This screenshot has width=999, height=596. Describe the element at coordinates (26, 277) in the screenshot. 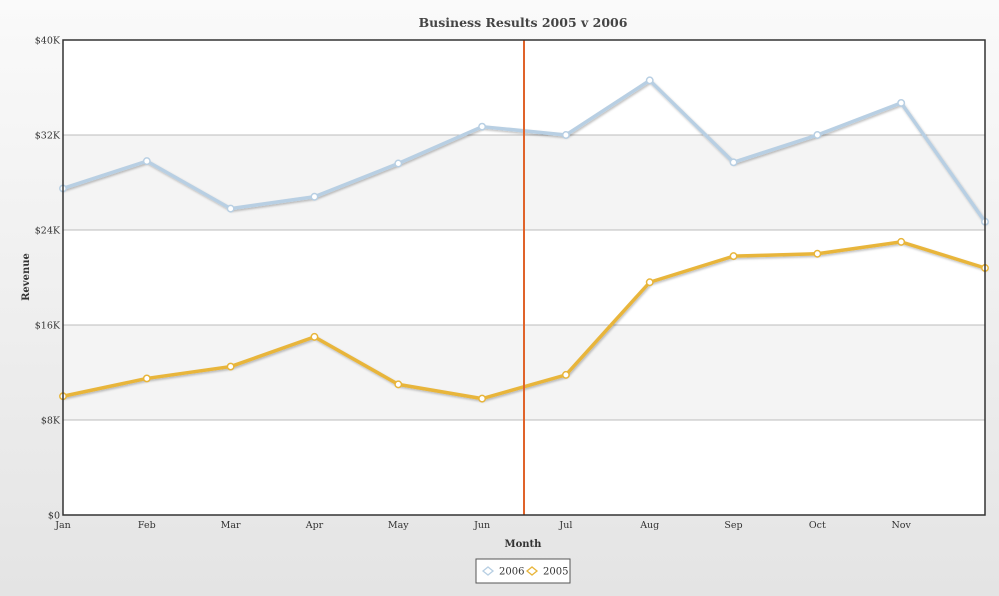

I see `y-axis-title: Revenue` at that location.